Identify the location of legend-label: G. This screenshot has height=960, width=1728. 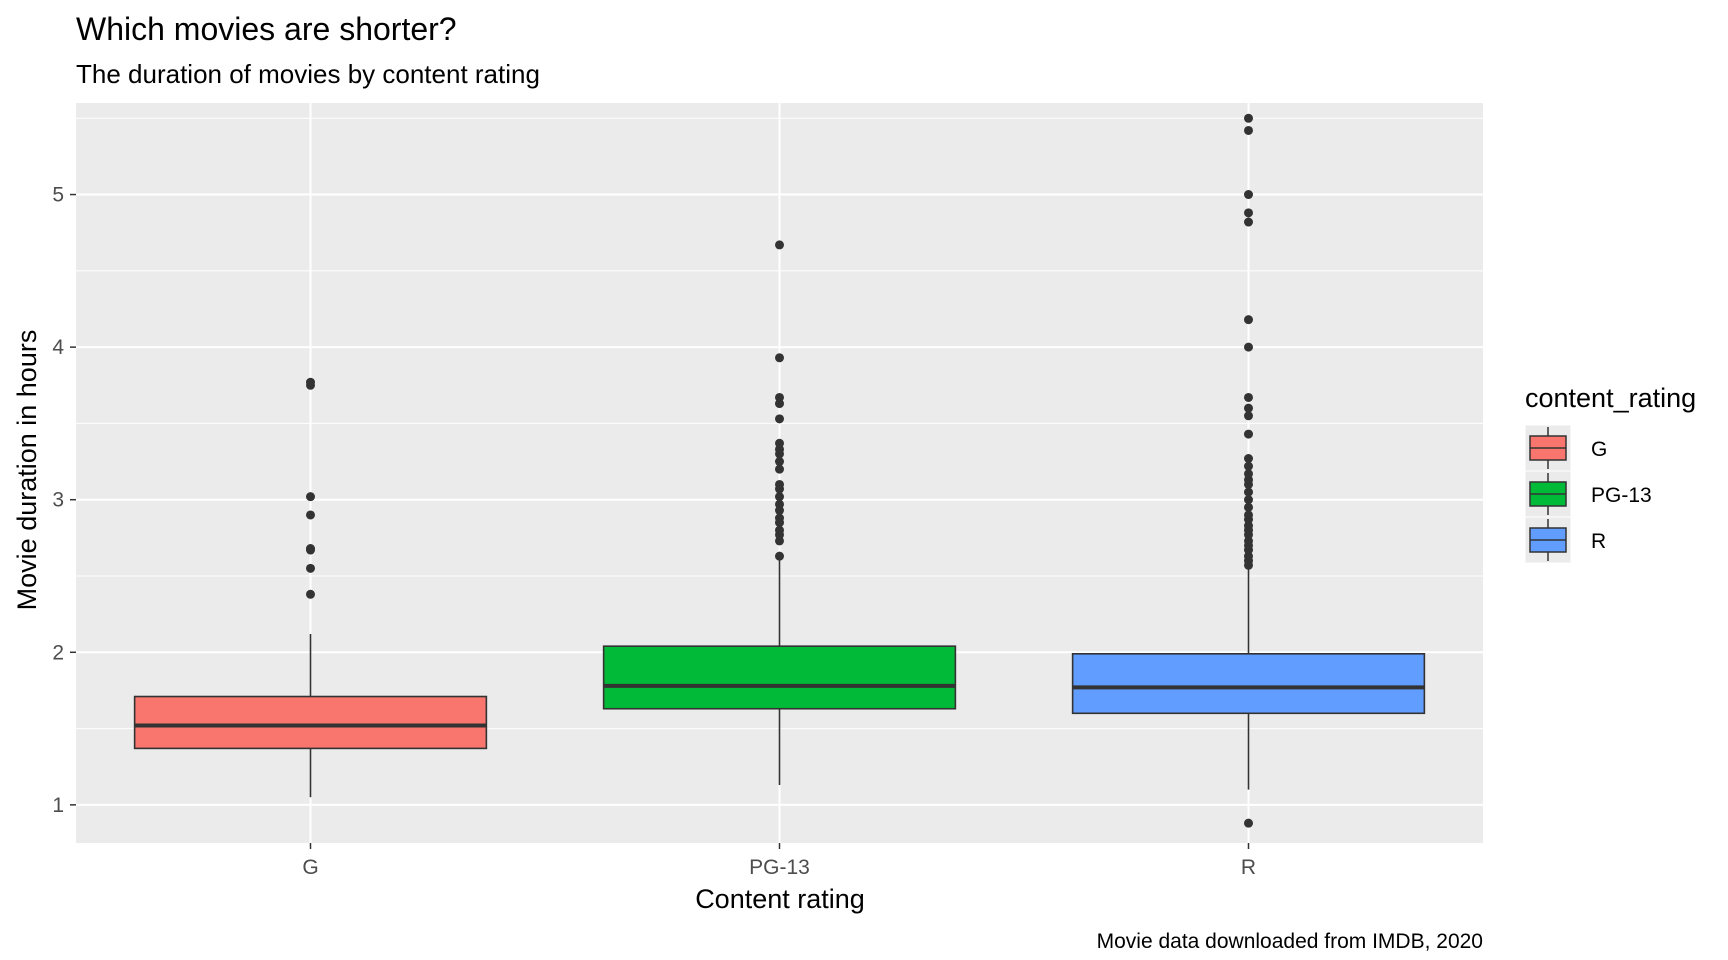
(1599, 449).